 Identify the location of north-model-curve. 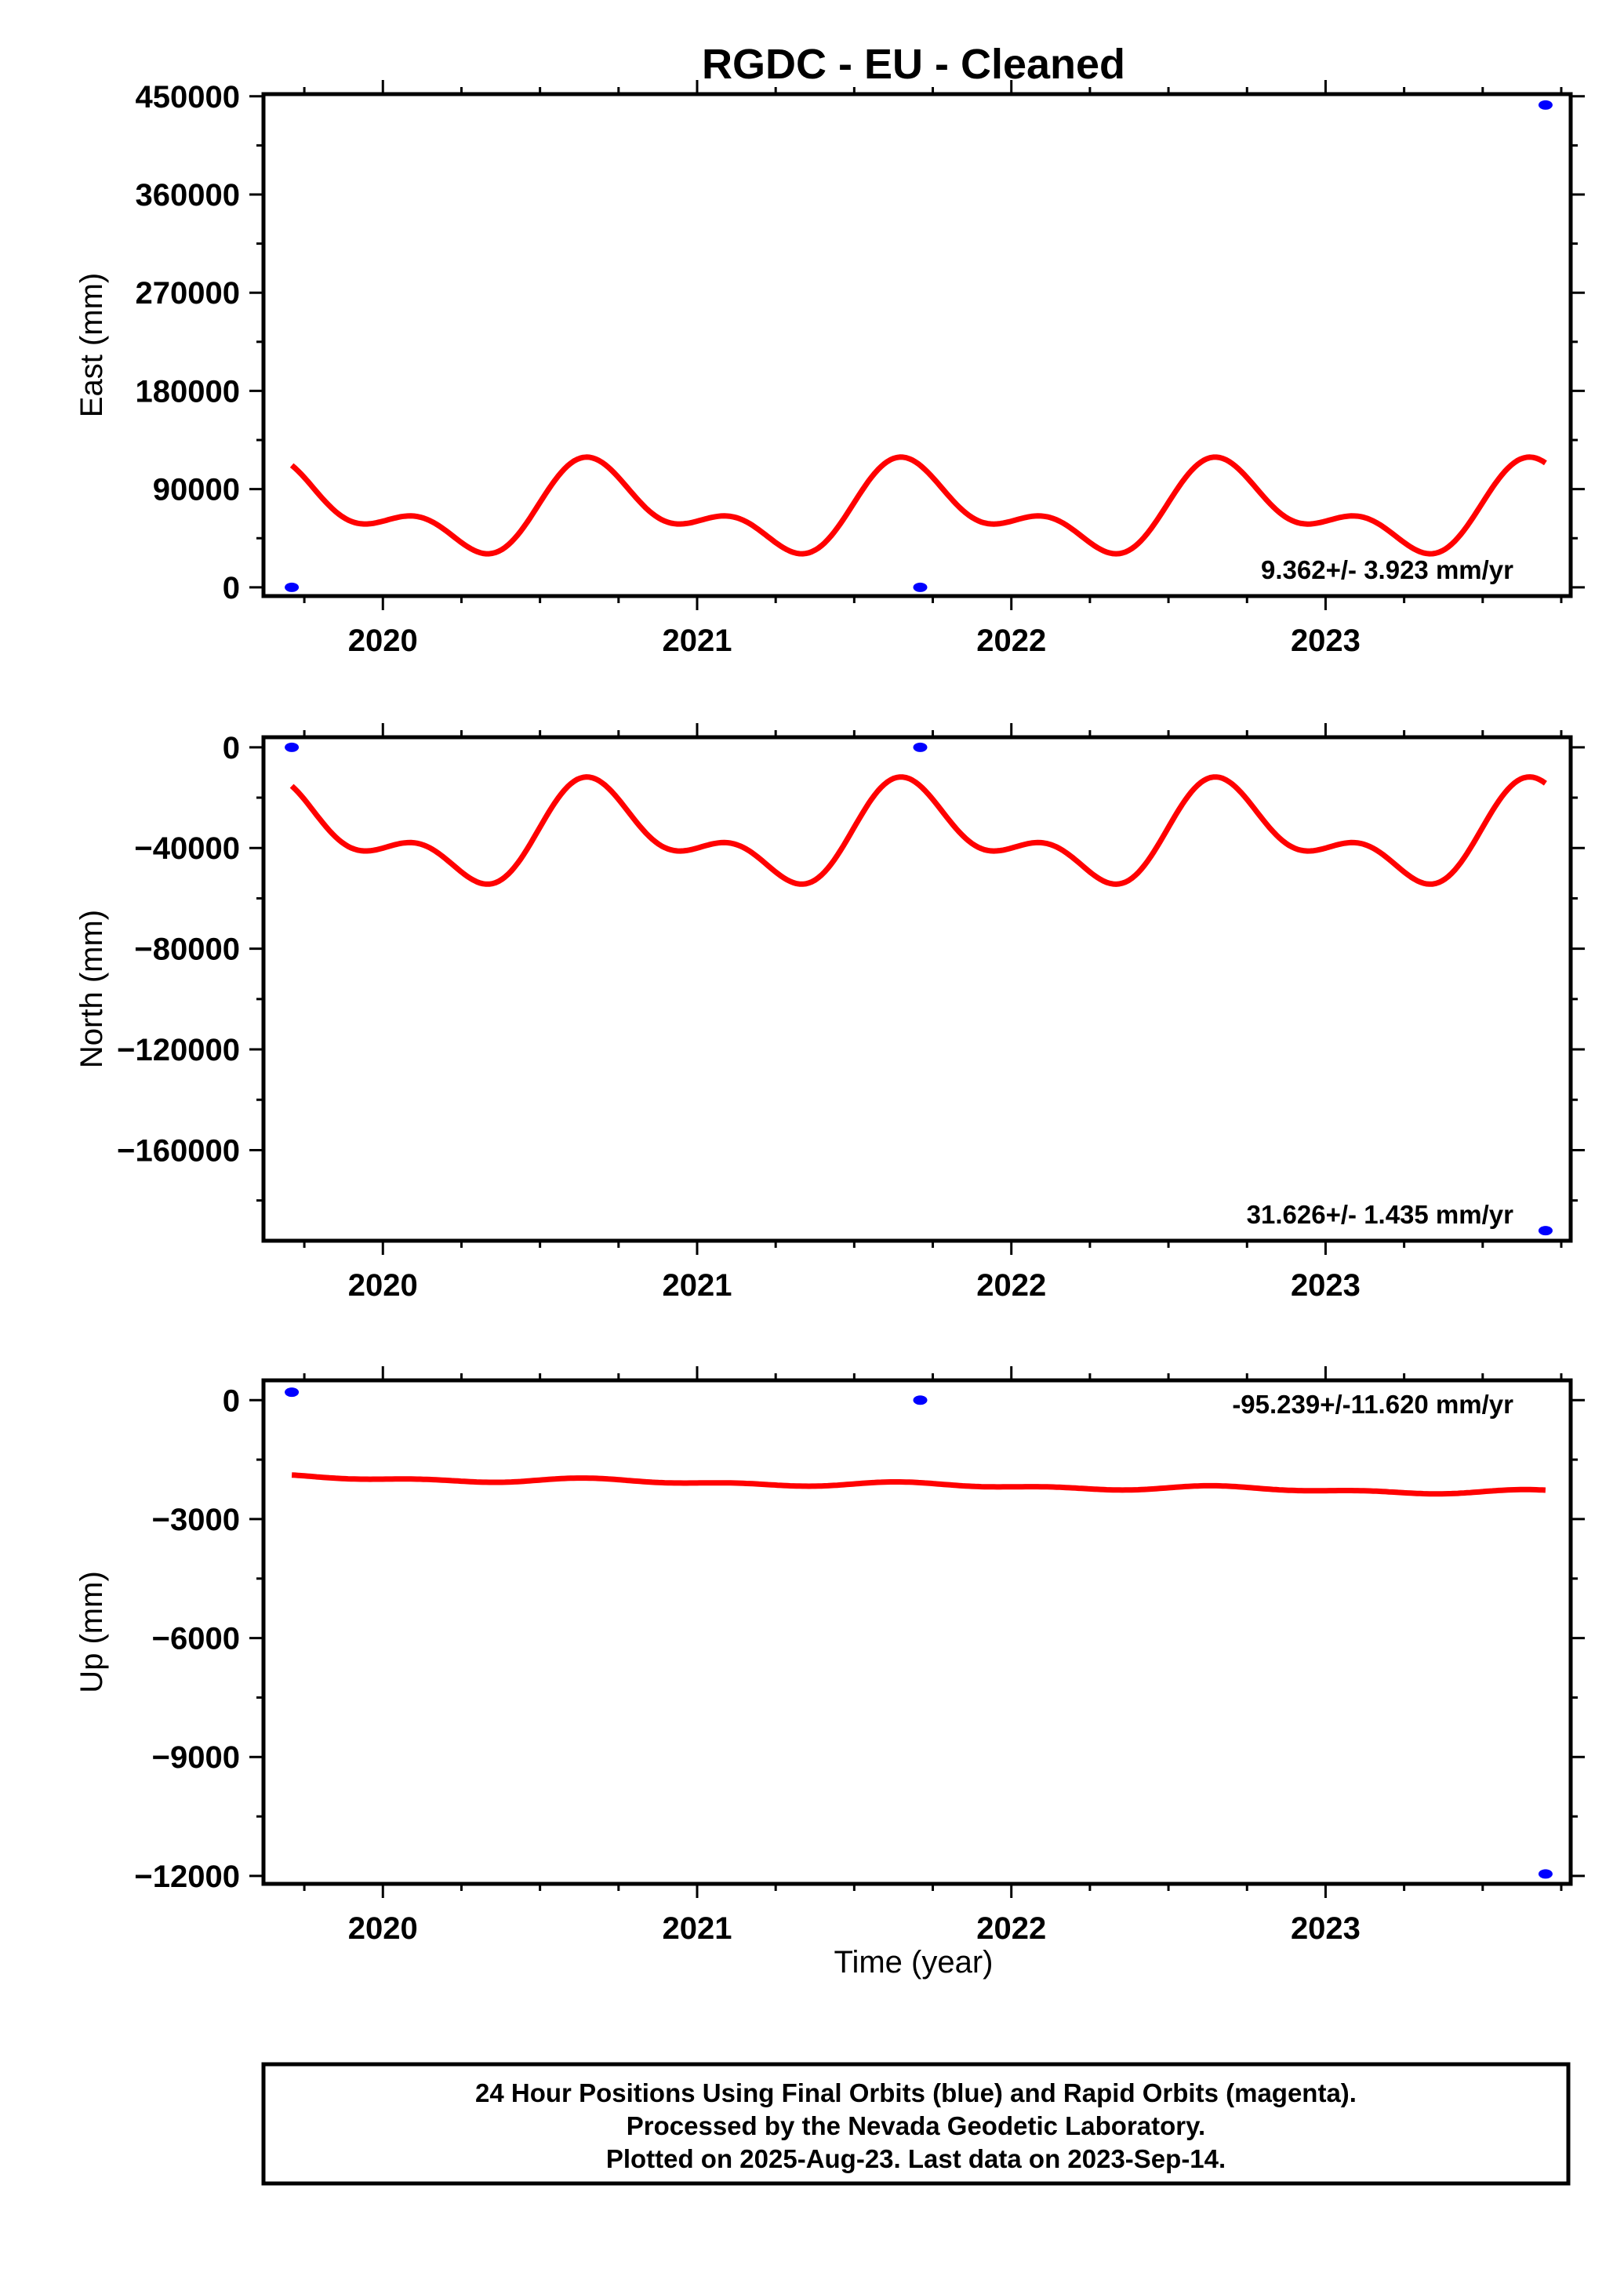
(918, 830).